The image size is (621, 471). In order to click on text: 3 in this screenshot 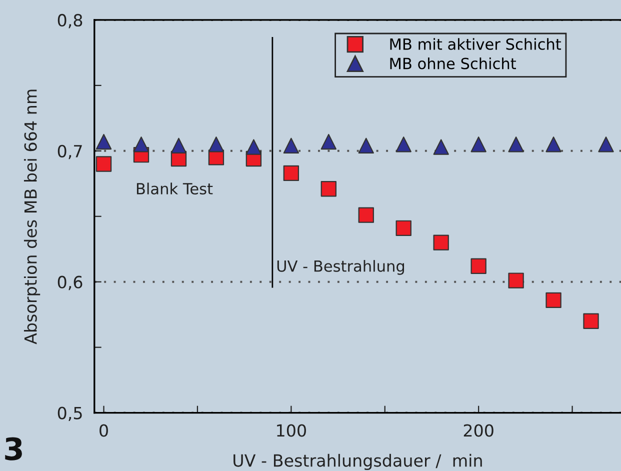, I will do `click(13, 448)`.